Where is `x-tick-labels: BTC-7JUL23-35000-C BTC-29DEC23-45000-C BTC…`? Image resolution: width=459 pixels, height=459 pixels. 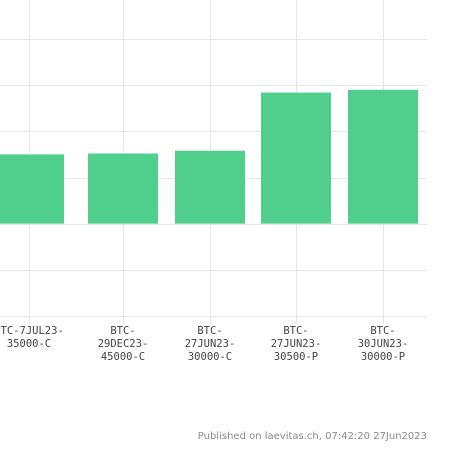
x-tick-labels: BTC-7JUL23-35000-C BTC-29DEC23-45000-C BTC… is located at coordinates (204, 344).